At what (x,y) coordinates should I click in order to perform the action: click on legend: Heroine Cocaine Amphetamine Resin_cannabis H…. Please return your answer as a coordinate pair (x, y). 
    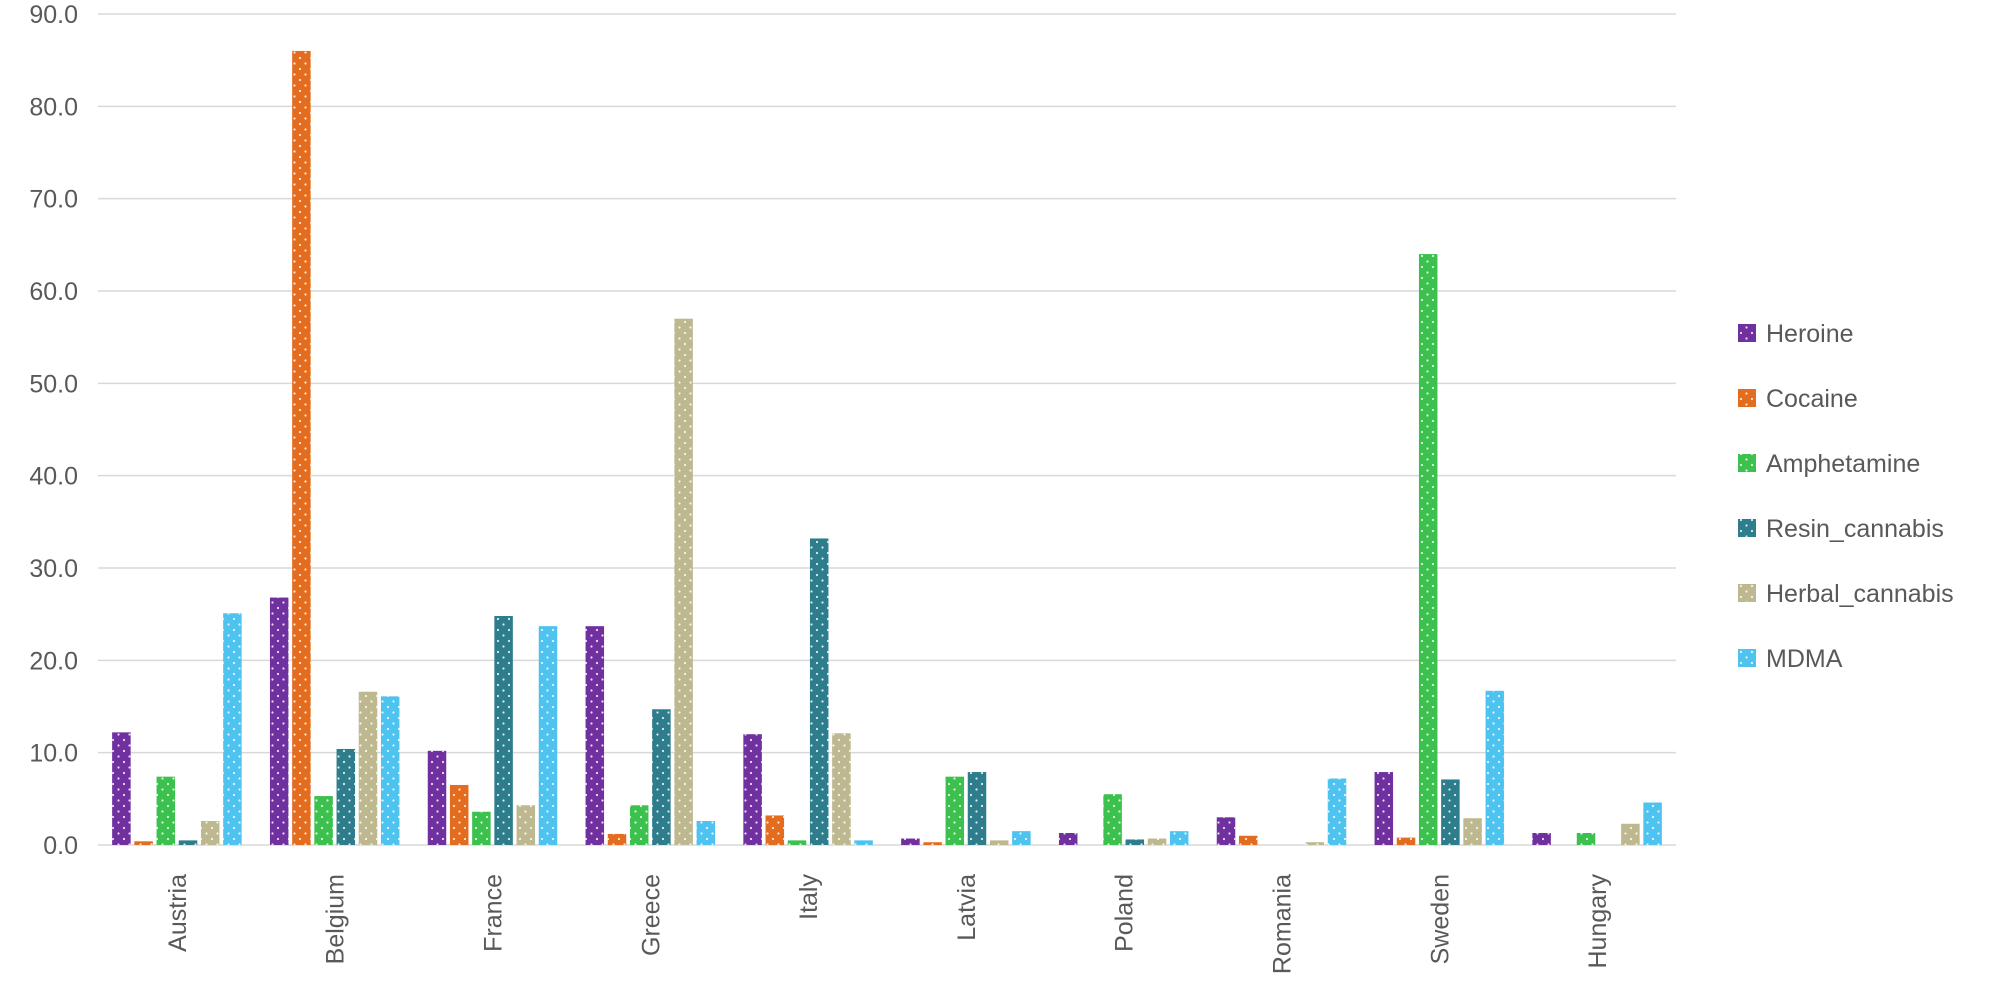
    Looking at the image, I should click on (1846, 496).